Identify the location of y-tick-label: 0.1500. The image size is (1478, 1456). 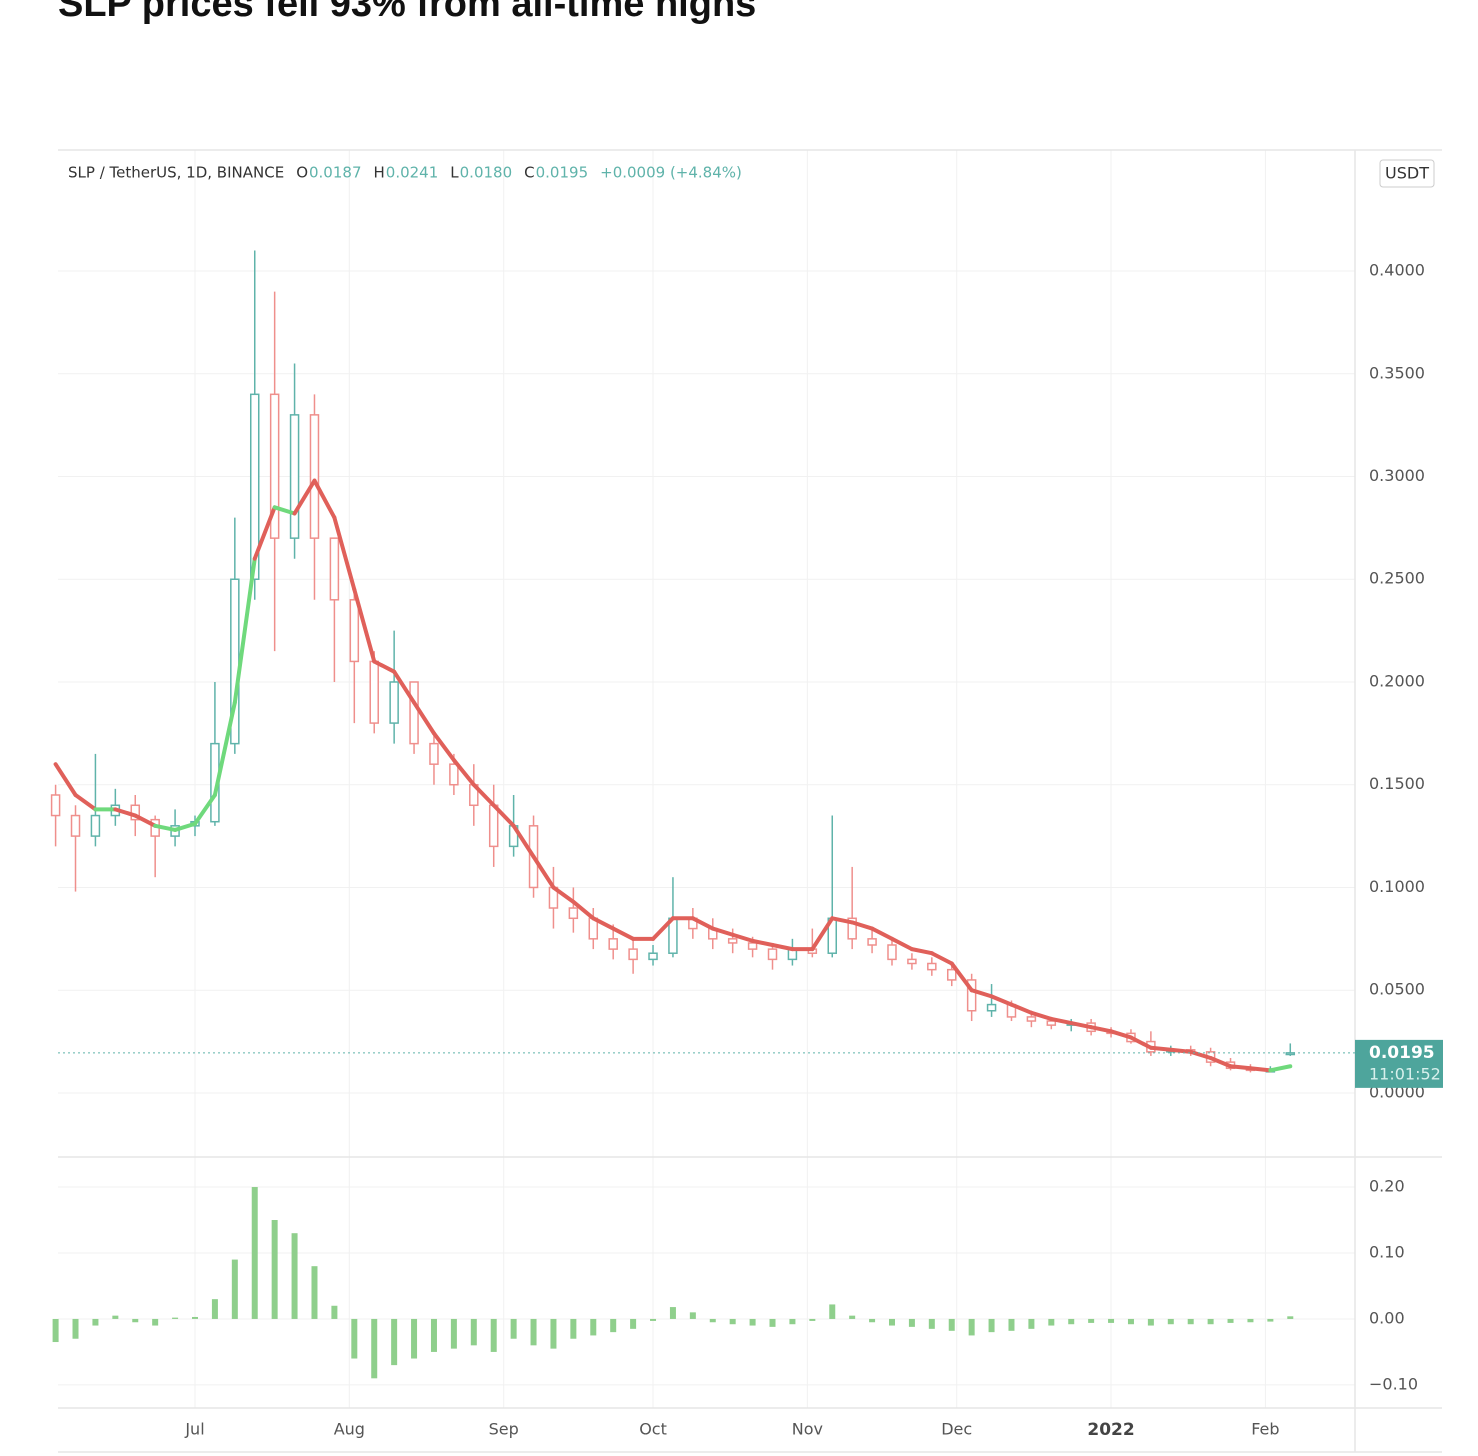
(1397, 783).